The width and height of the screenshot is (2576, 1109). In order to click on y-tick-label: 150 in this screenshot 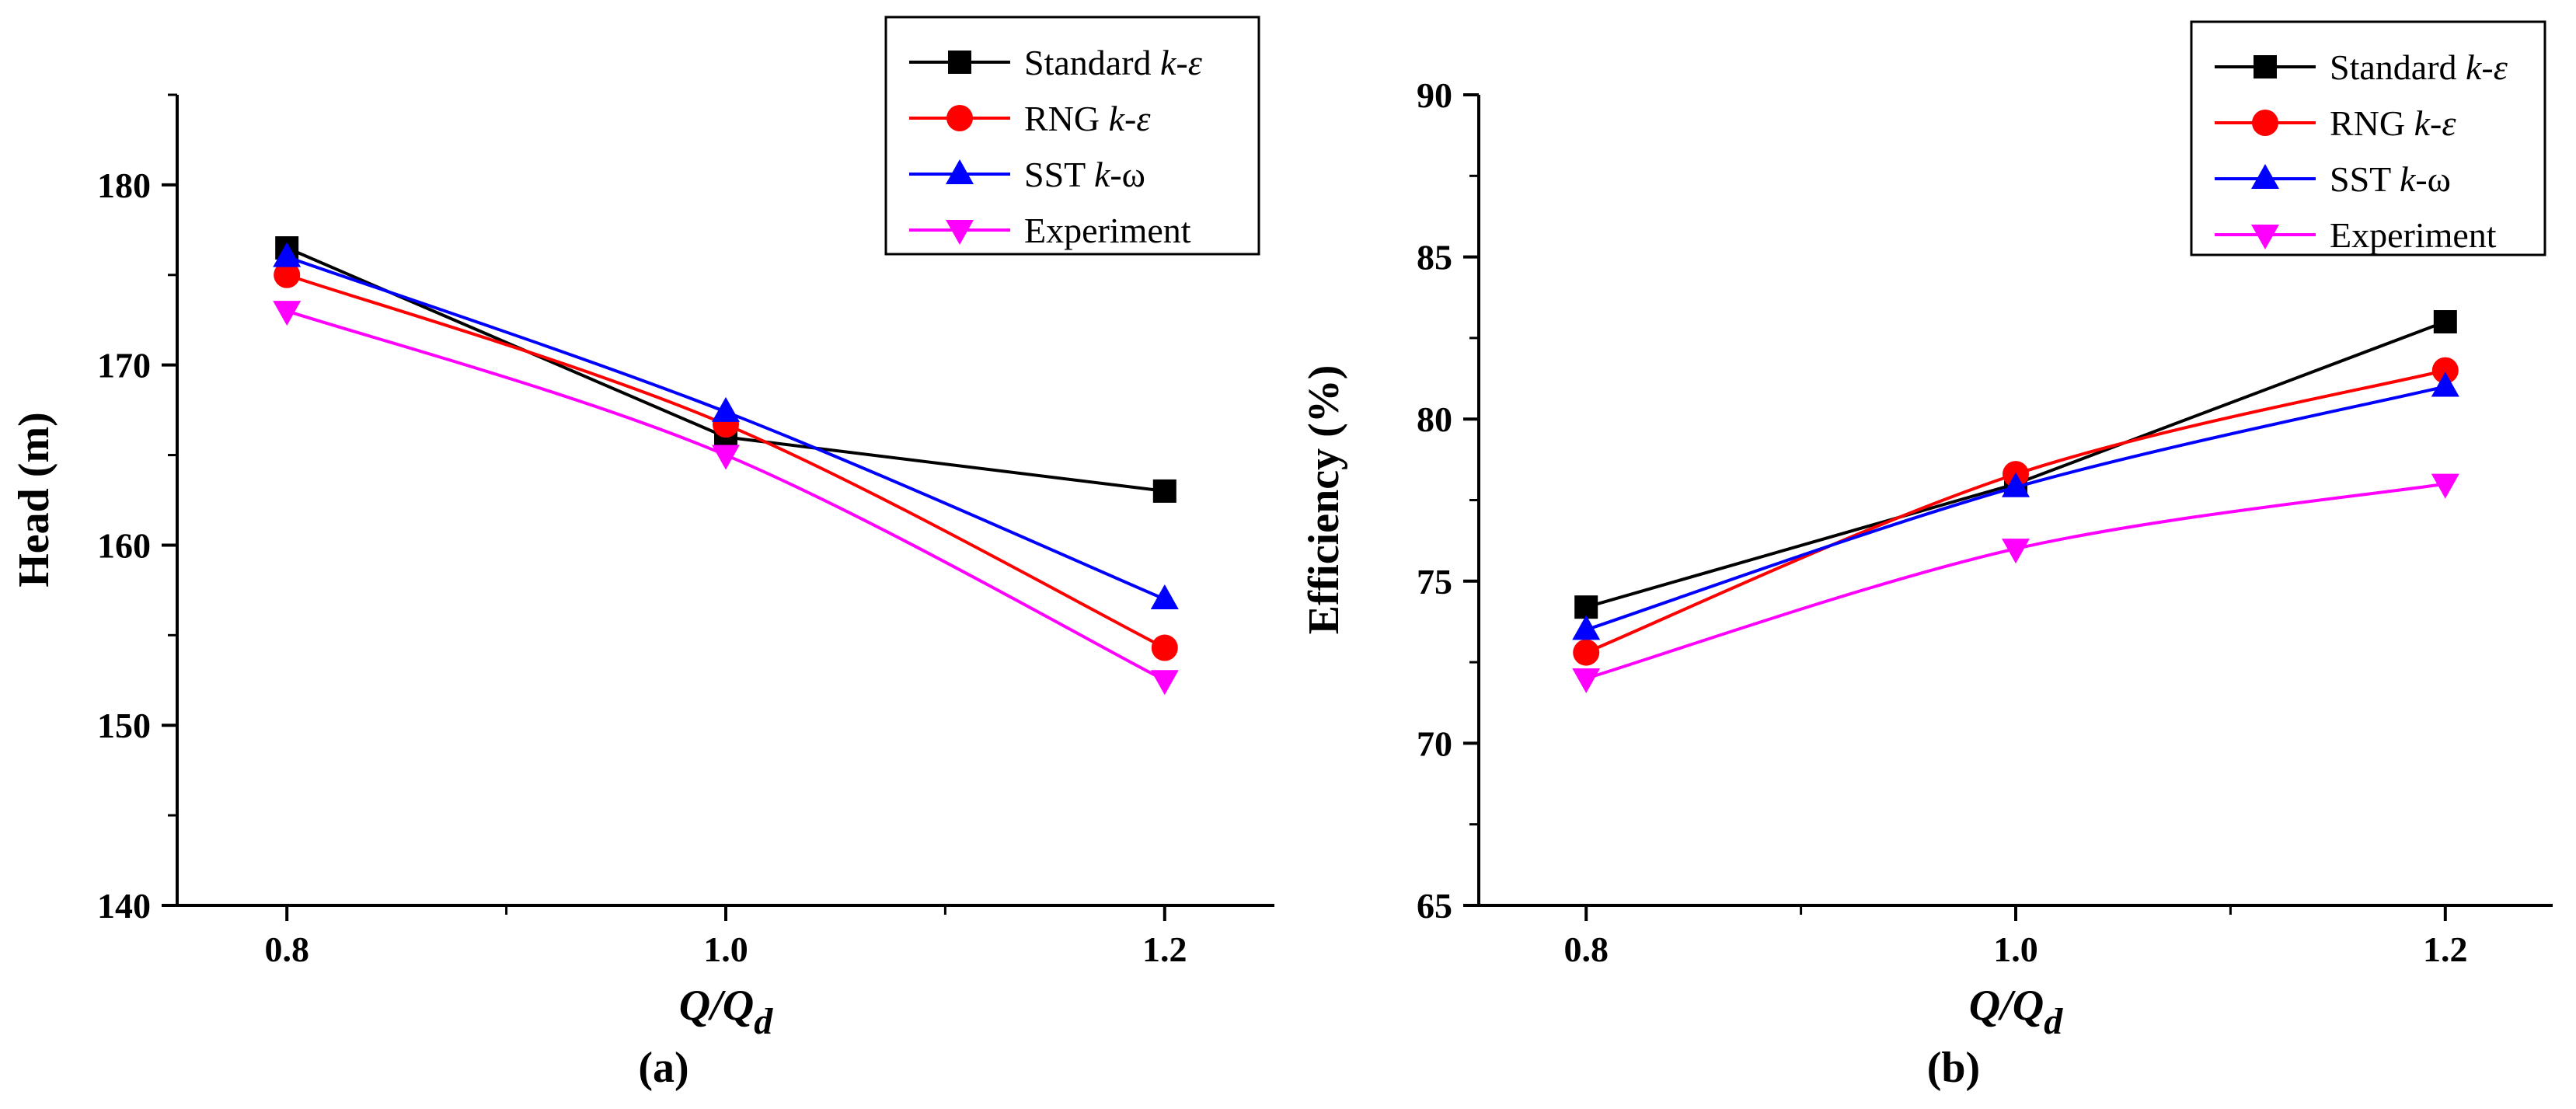, I will do `click(124, 725)`.